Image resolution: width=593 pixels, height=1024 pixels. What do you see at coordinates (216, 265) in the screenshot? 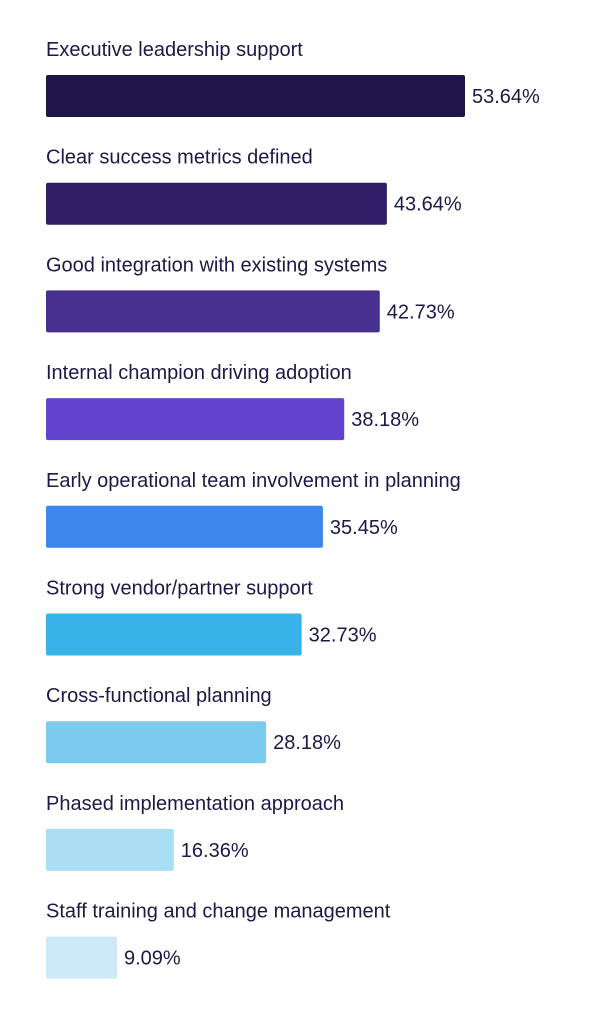
I see `category-label: Good integration with existing systems` at bounding box center [216, 265].